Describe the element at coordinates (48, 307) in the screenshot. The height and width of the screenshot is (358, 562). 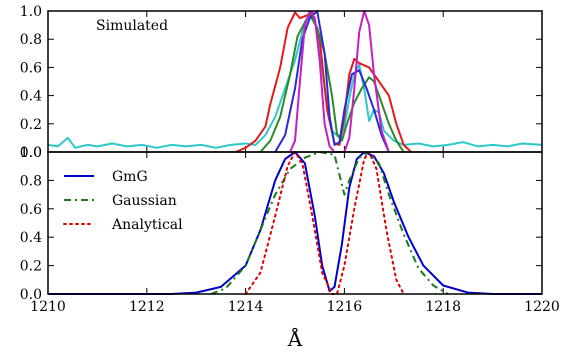
I see `x-tick-label: 1210` at that location.